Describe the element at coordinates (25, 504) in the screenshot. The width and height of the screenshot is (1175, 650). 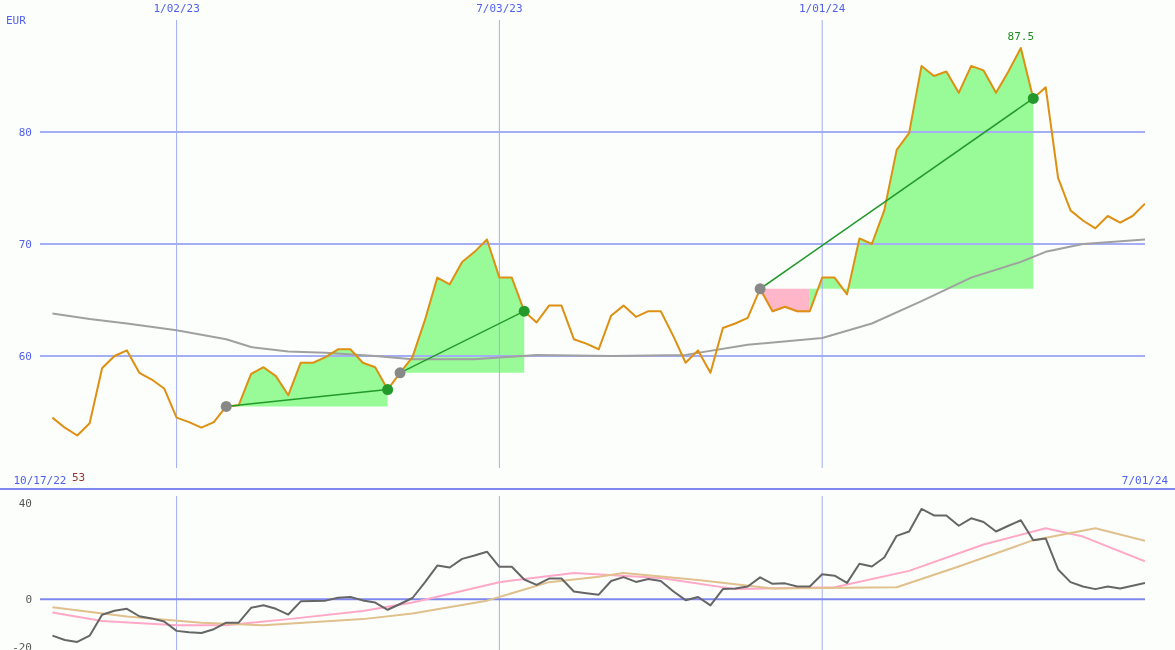
I see `y-tick-label: 40` at that location.